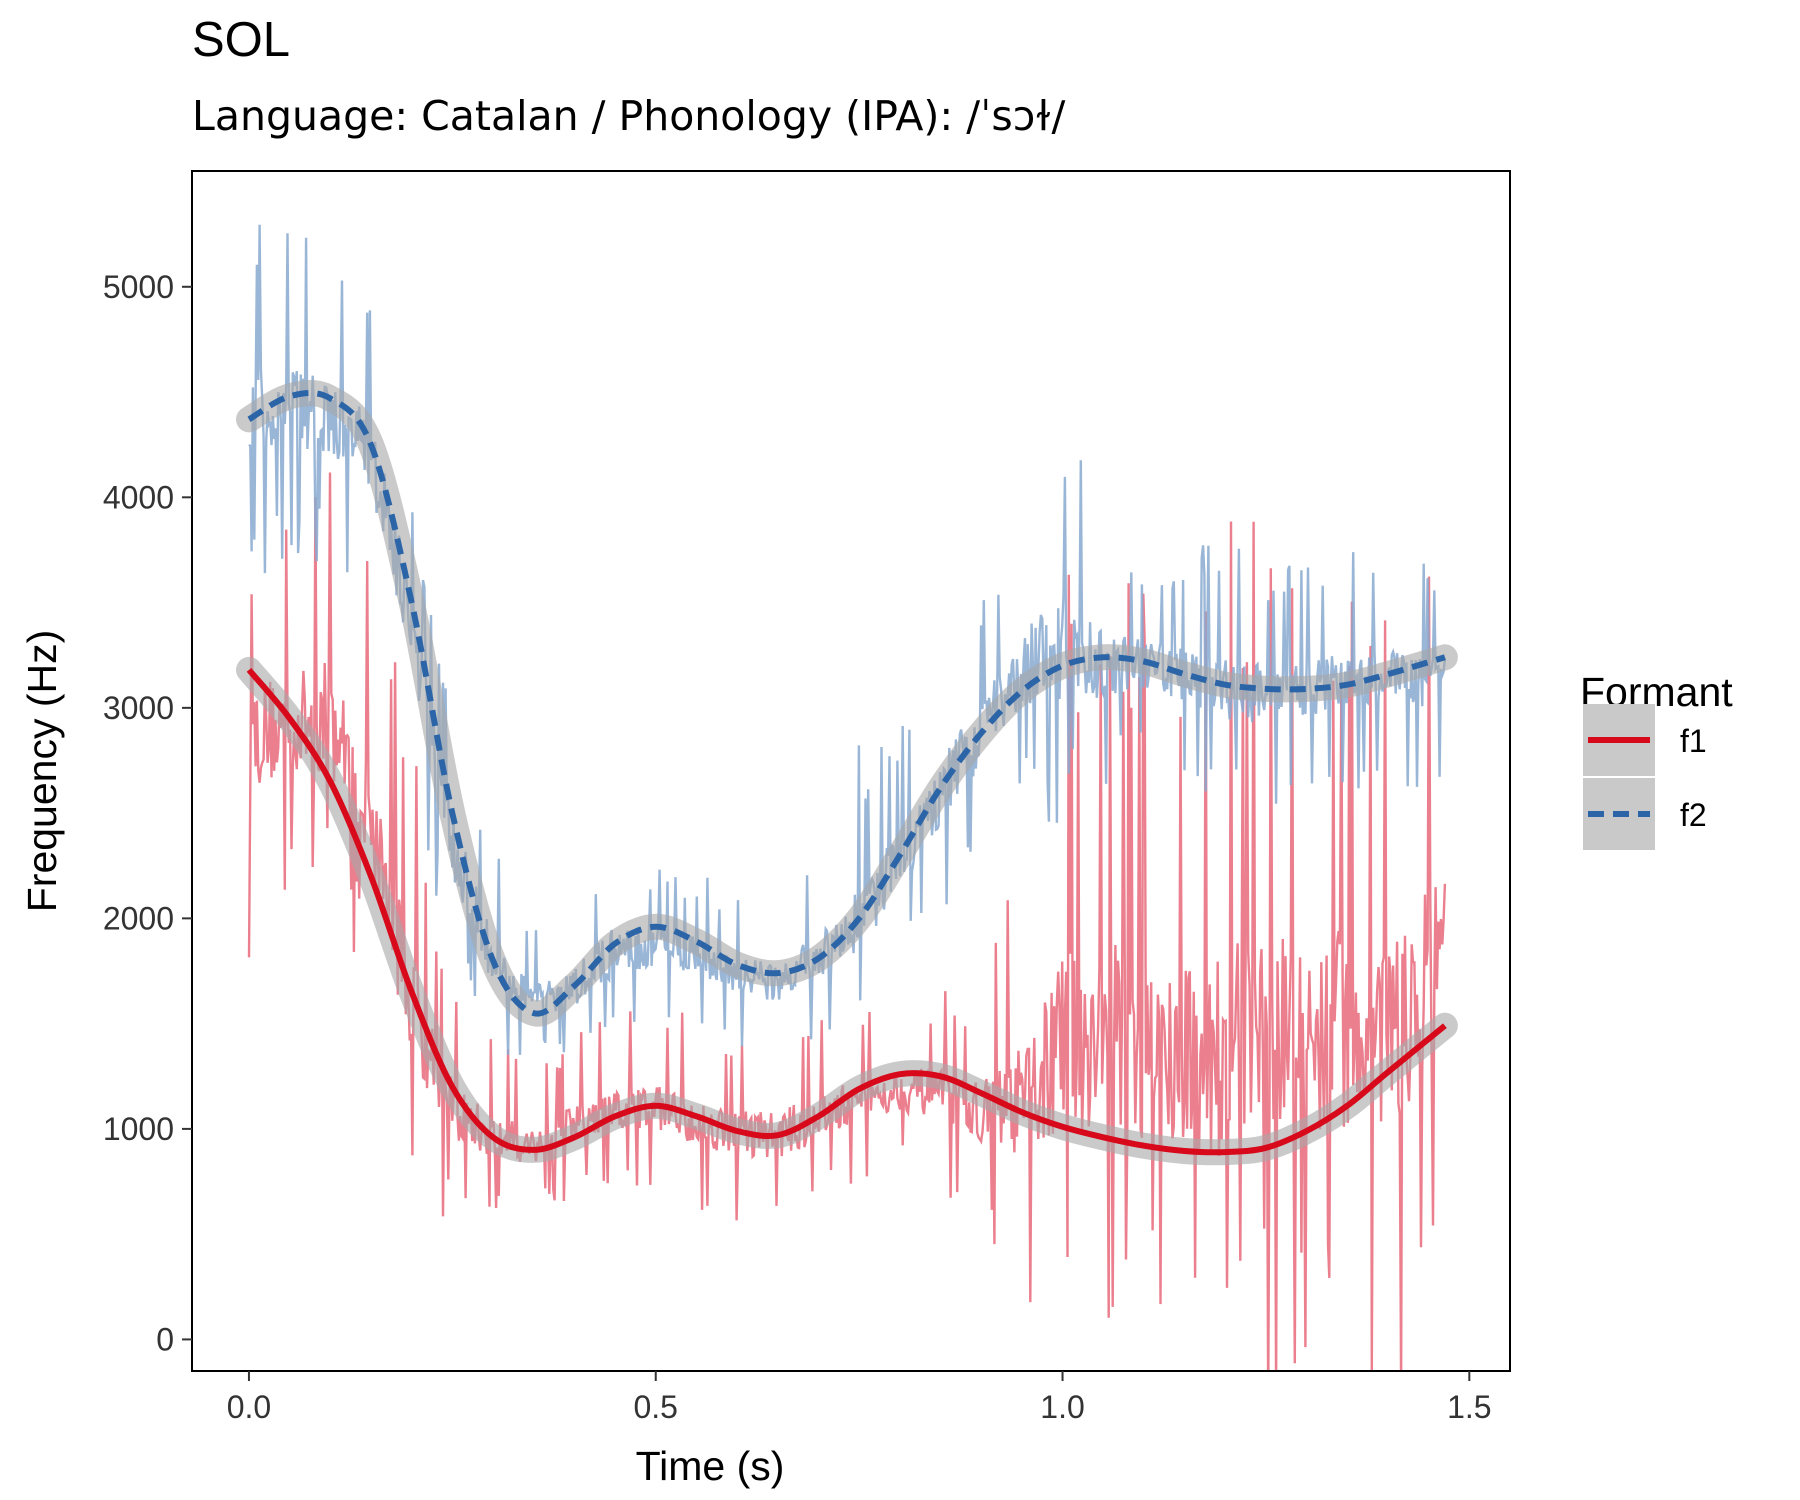 The height and width of the screenshot is (1500, 1800). I want to click on y-tick-label: 2000, so click(138, 918).